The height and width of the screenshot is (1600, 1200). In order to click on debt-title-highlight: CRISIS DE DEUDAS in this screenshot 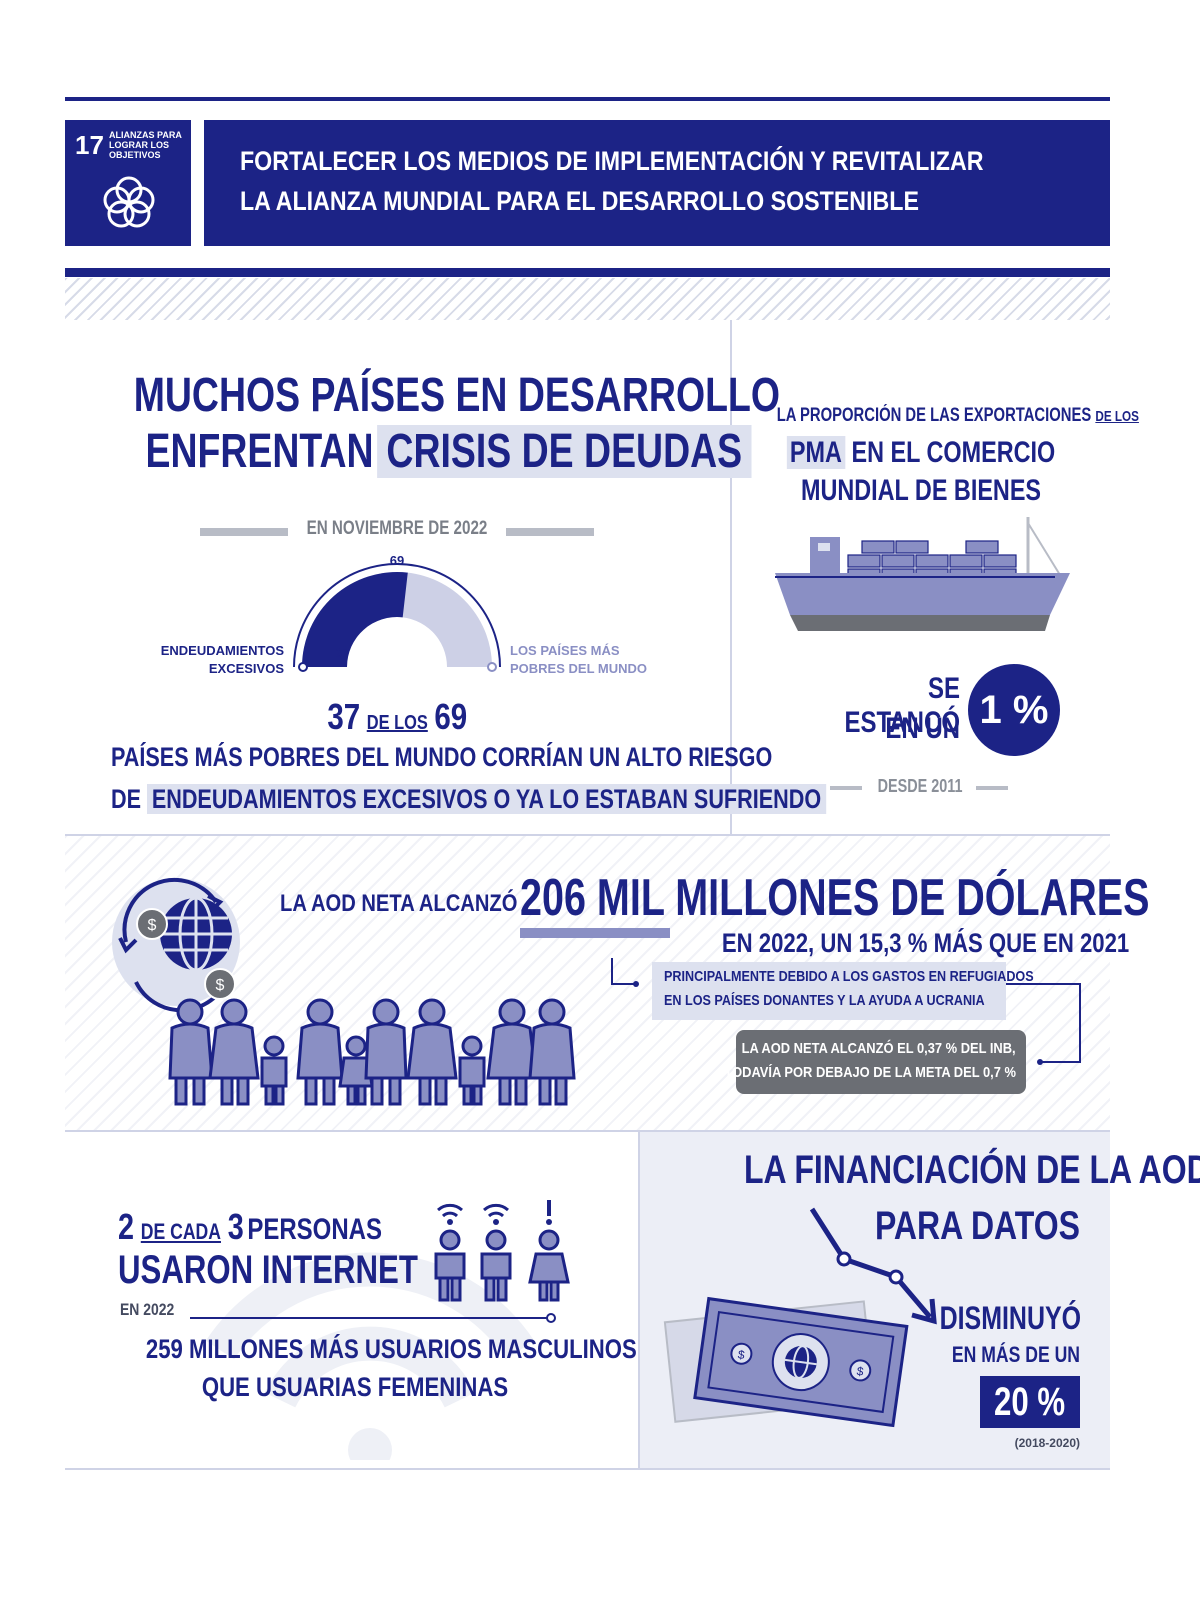, I will do `click(564, 451)`.